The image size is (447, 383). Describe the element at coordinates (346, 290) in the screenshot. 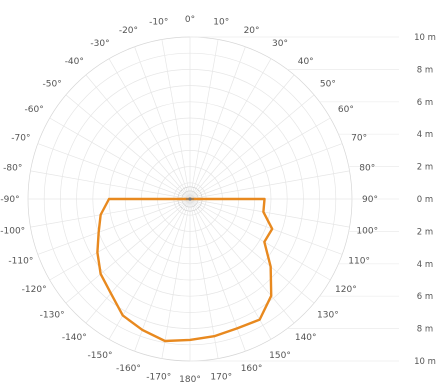

I see `angle-tick-label: 120°` at that location.